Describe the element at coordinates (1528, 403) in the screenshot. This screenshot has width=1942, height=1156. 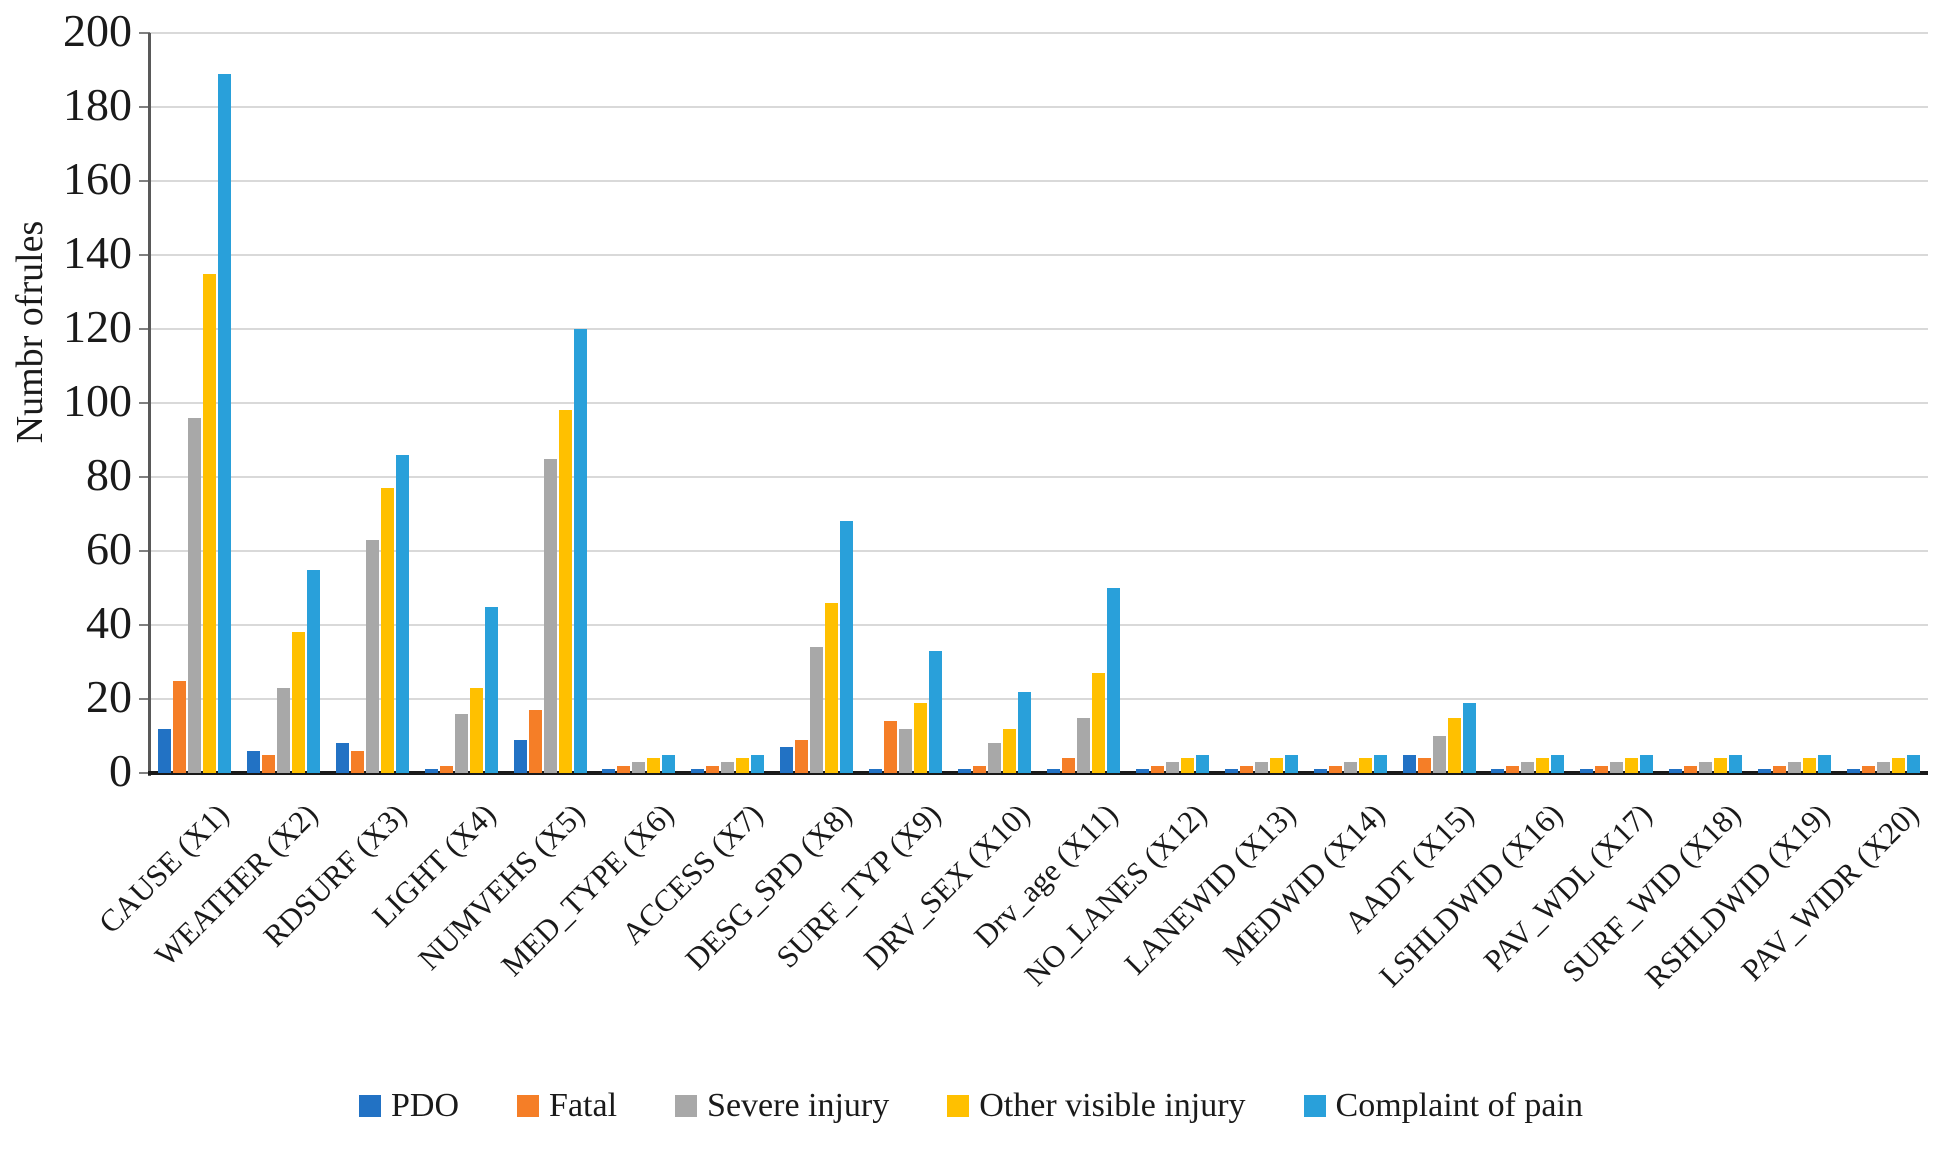
I see `bar-cluster-lshldwid-x16` at that location.